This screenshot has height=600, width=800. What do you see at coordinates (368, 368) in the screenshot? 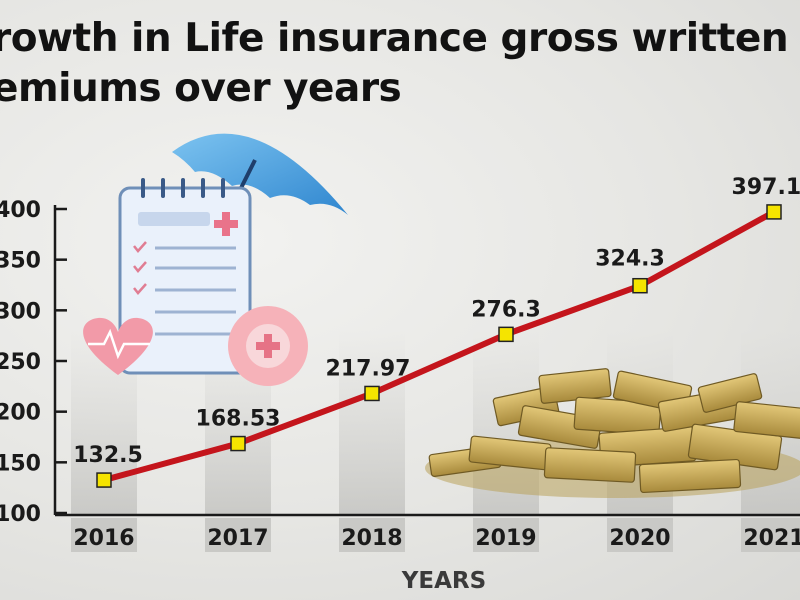
I see `data-label: 217.97` at bounding box center [368, 368].